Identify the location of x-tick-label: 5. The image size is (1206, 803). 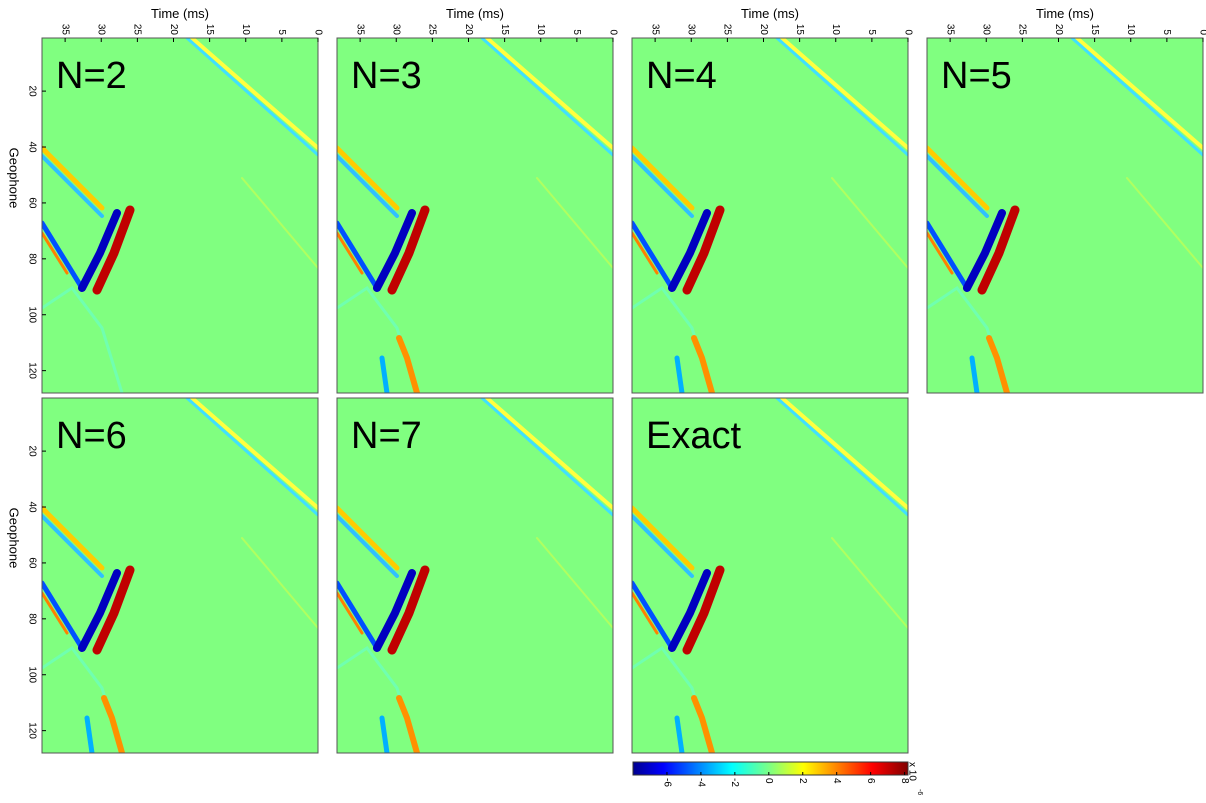
(576, 32).